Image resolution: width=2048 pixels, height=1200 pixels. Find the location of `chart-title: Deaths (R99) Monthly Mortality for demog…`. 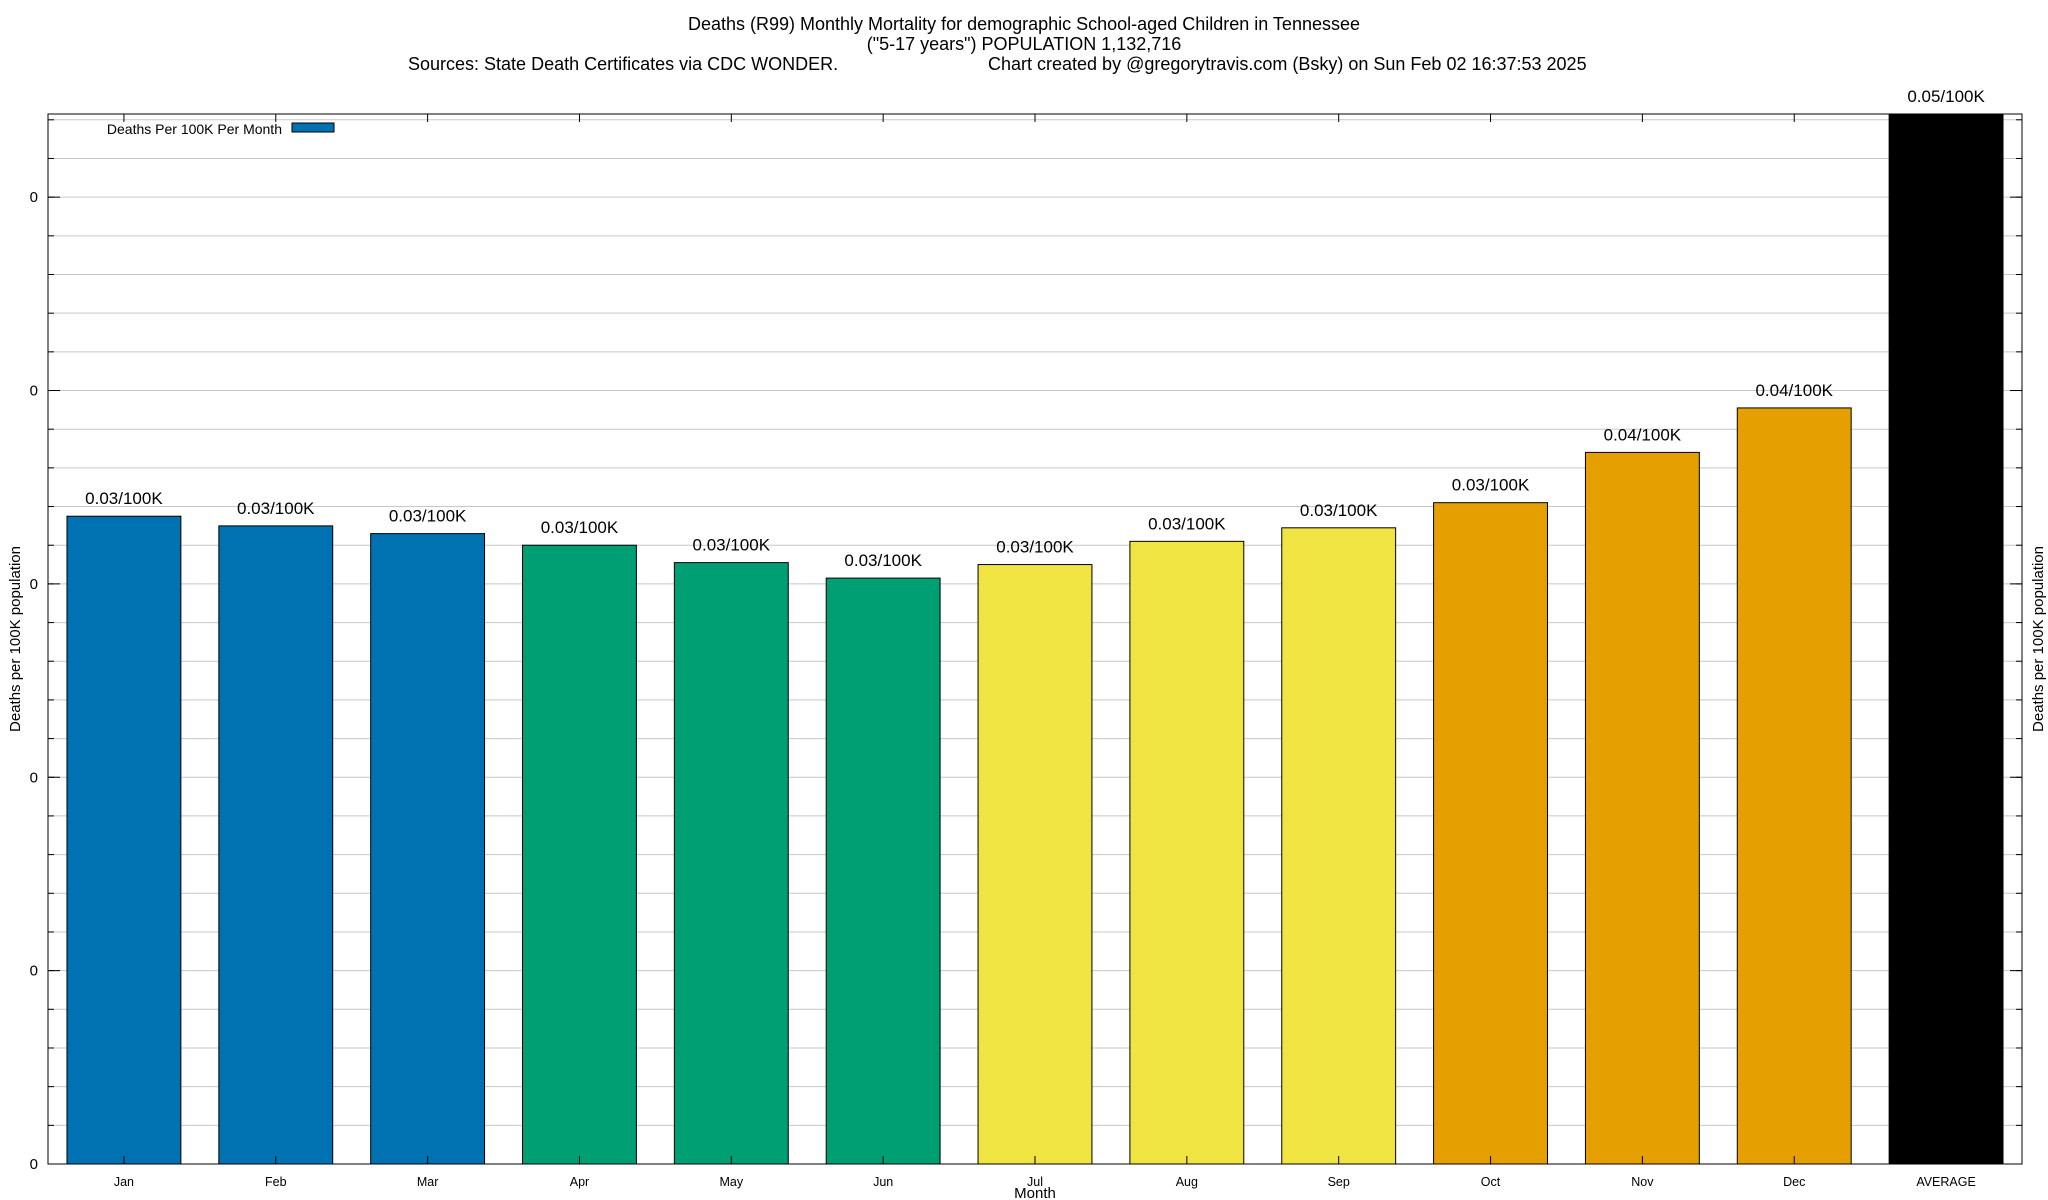

chart-title: Deaths (R99) Monthly Mortality for demog… is located at coordinates (1023, 24).